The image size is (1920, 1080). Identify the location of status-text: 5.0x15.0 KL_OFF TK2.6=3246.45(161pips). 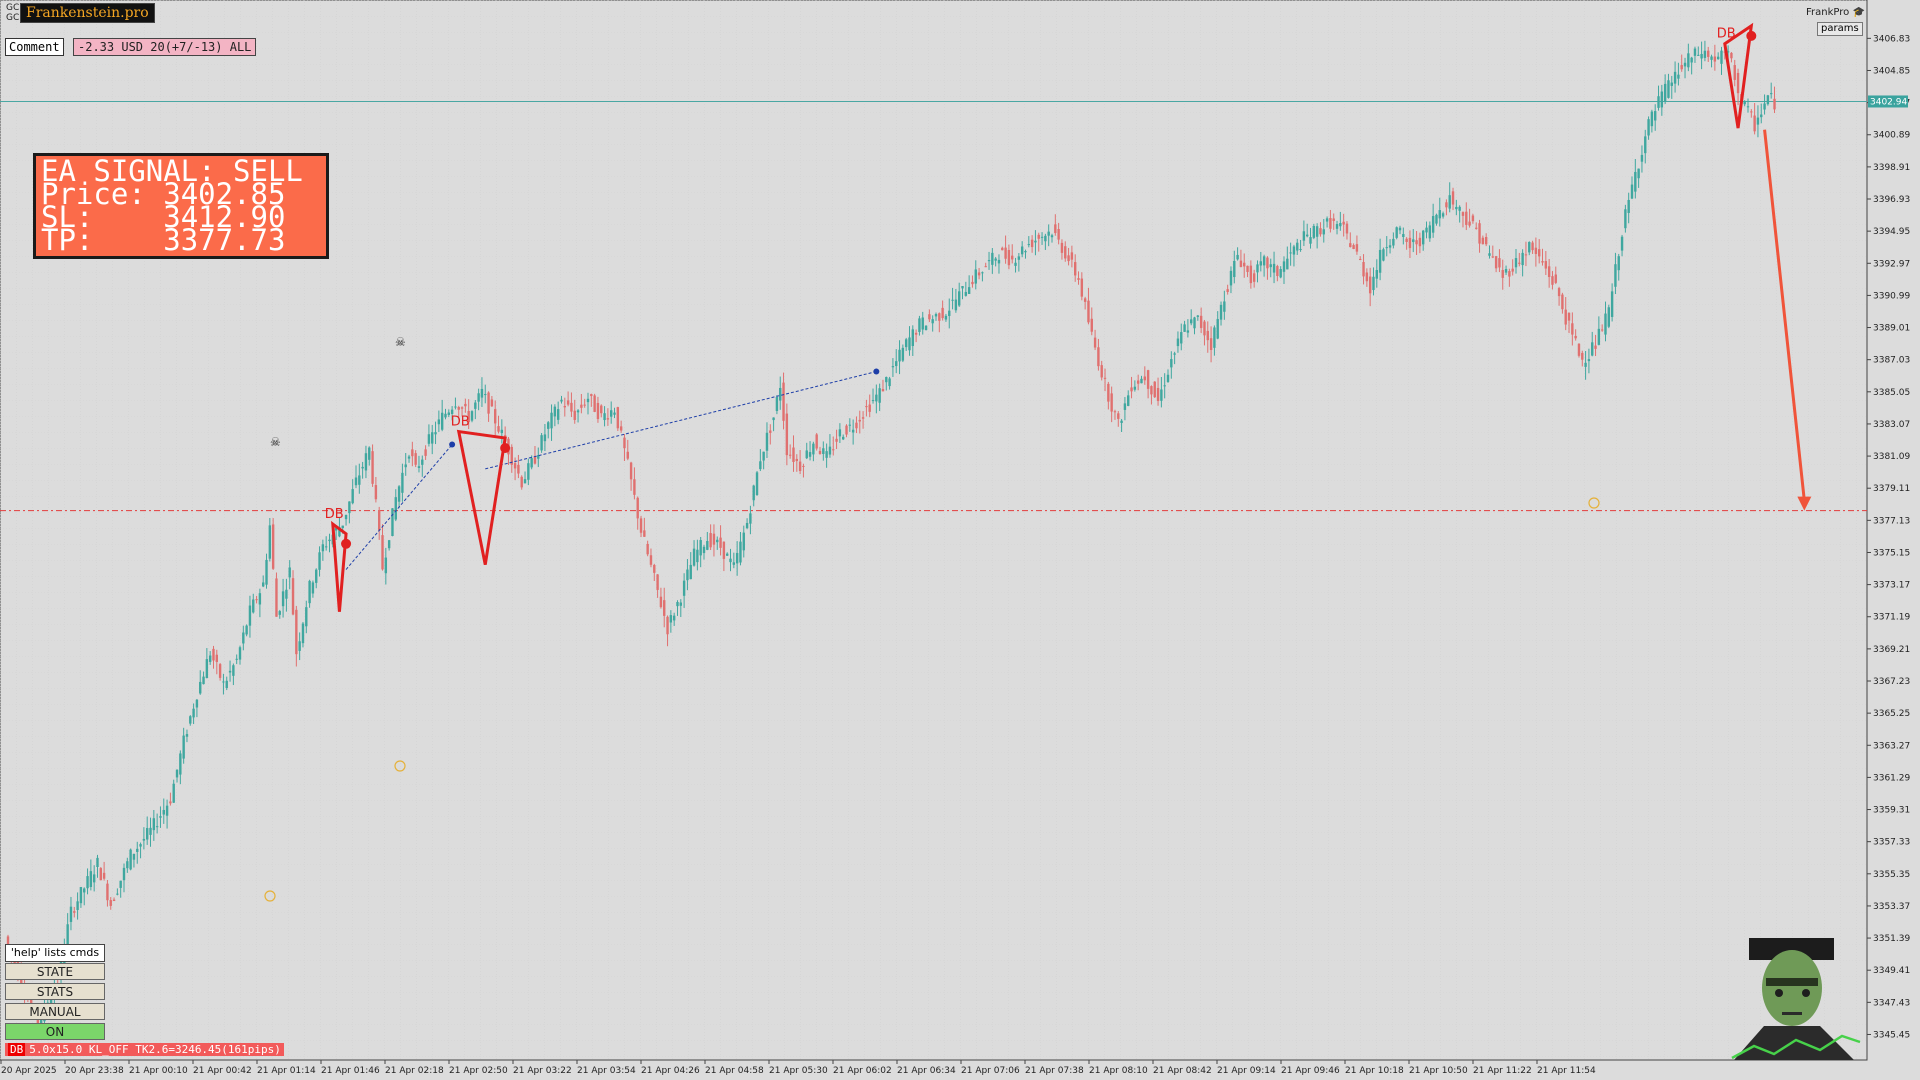
(155, 1049).